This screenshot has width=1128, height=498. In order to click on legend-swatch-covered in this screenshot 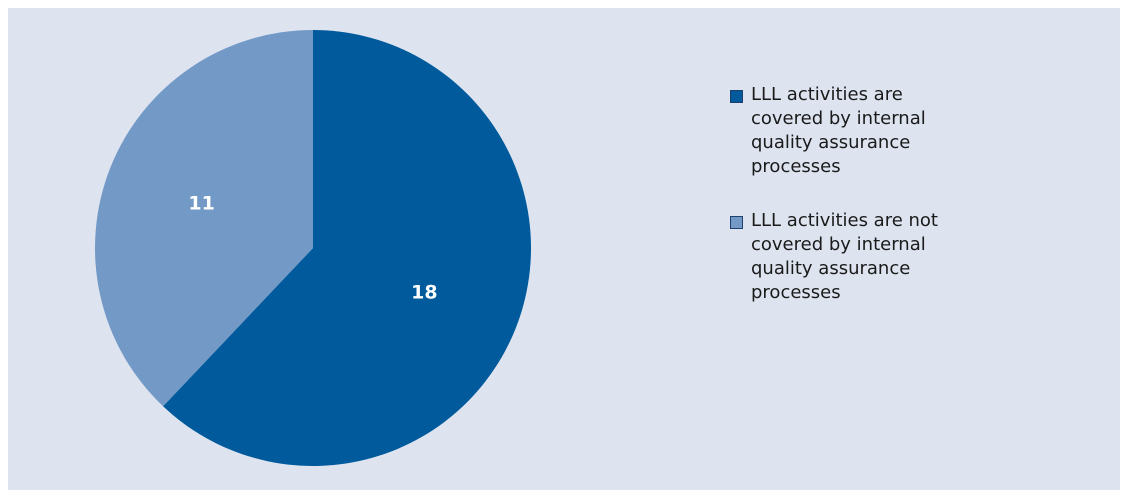, I will do `click(736, 96)`.